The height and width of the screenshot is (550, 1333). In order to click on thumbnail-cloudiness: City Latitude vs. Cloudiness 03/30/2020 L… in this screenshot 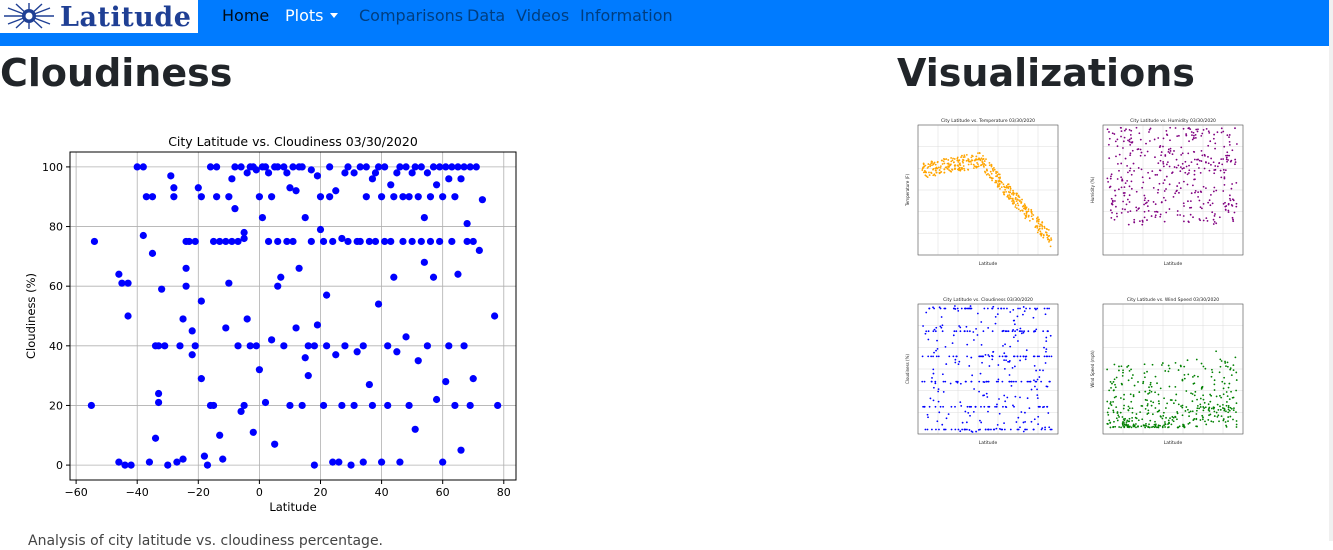, I will do `click(982, 374)`.